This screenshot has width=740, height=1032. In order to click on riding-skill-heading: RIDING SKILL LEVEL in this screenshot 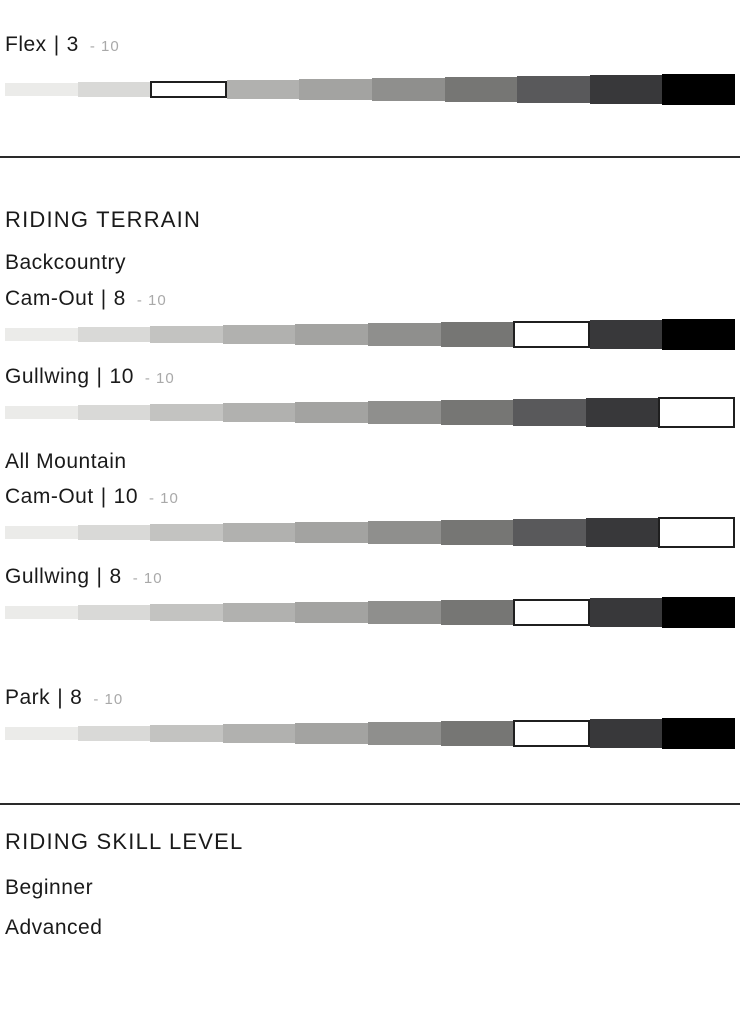, I will do `click(124, 841)`.